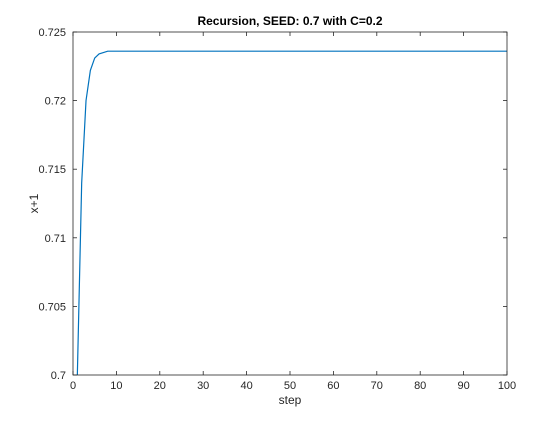 Image resolution: width=560 pixels, height=425 pixels. I want to click on x-tick-label: 100, so click(507, 386).